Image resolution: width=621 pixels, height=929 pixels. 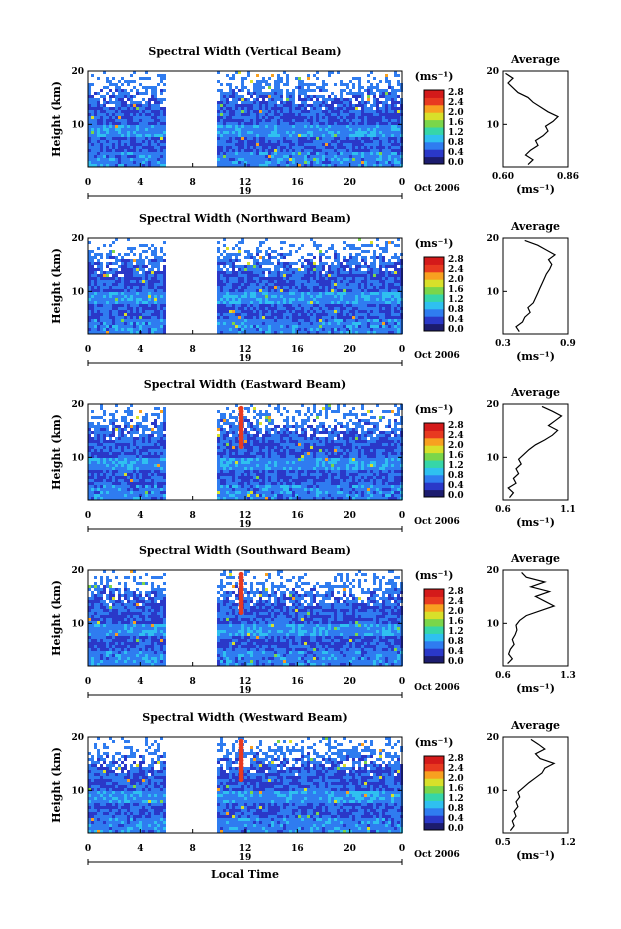 What do you see at coordinates (349, 682) in the screenshot?
I see `x-tick-label: 20` at bounding box center [349, 682].